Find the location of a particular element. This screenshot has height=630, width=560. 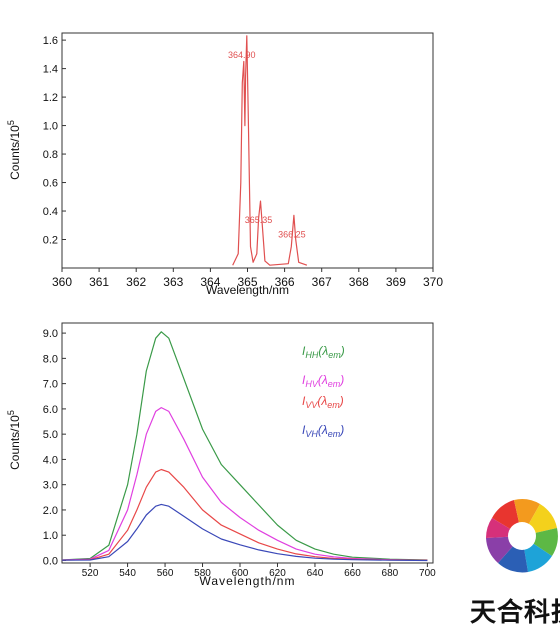

peak-label: 364.90 is located at coordinates (242, 55).